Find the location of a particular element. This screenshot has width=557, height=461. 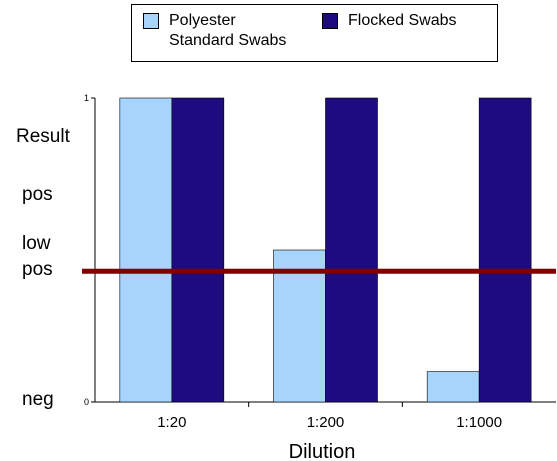

y-category-label: low pos is located at coordinates (37, 256).